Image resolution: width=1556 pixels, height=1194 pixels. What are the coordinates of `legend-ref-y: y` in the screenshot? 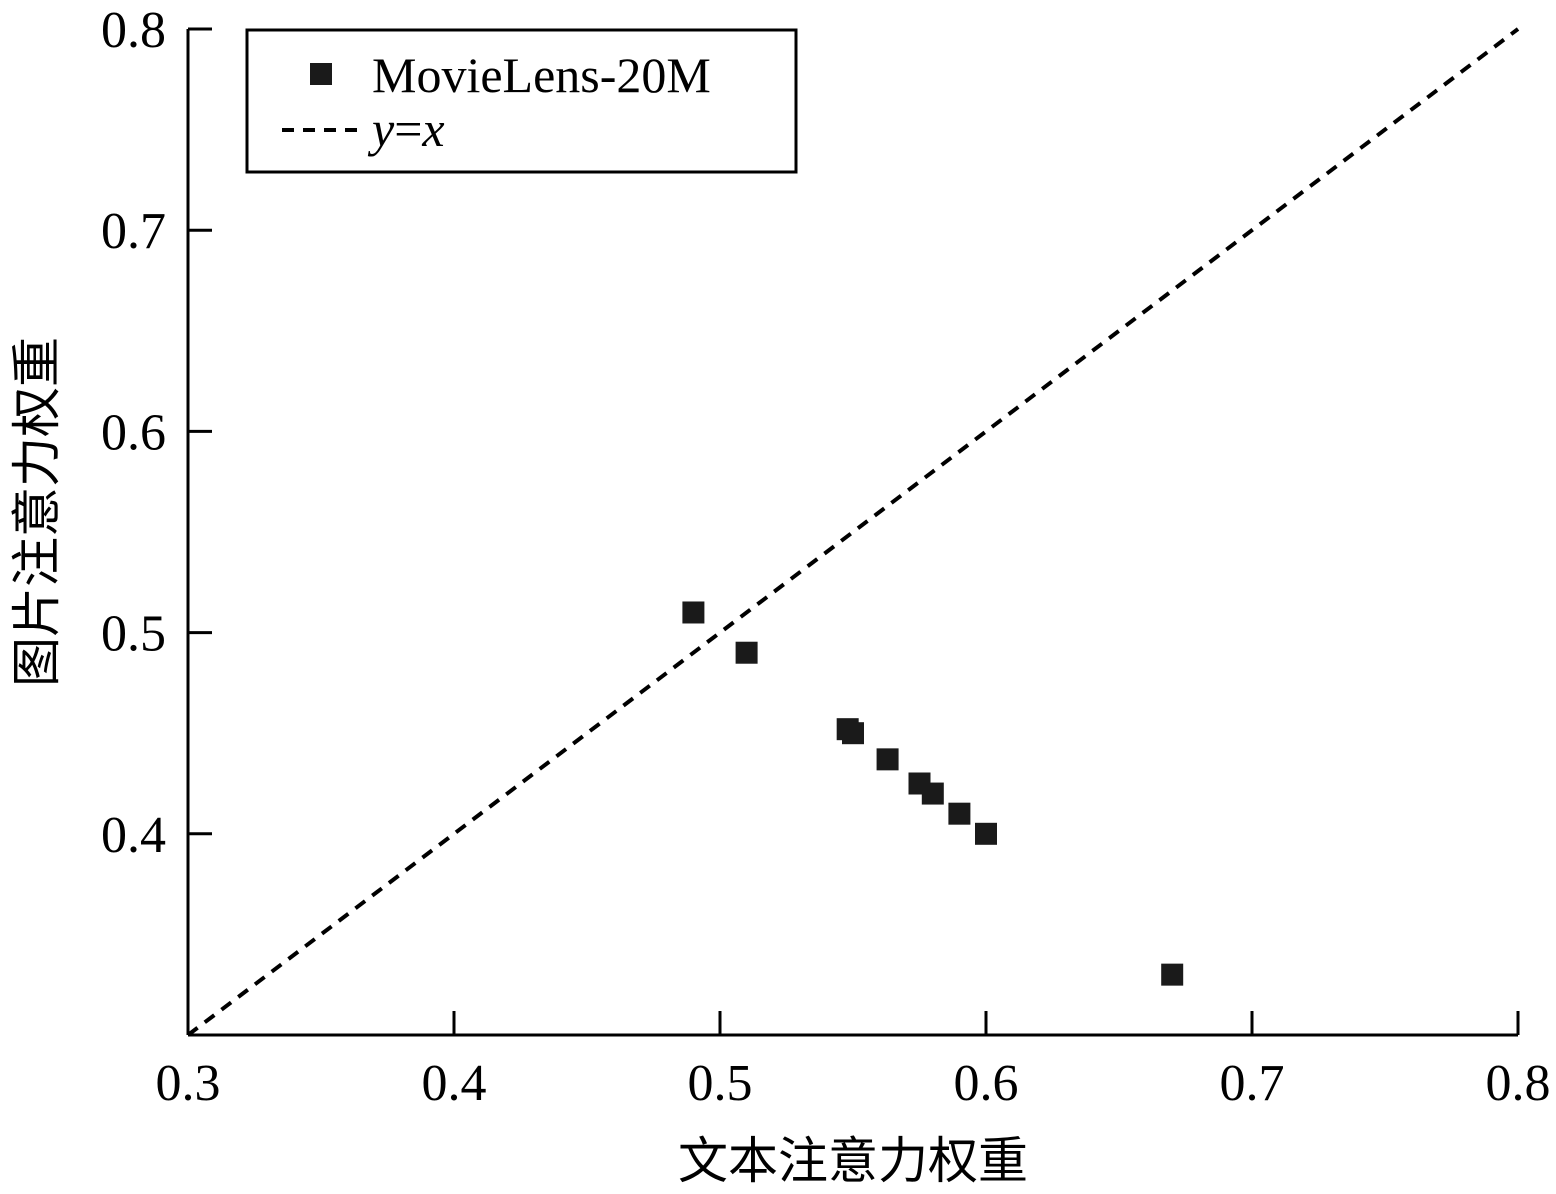 It's located at (381, 129).